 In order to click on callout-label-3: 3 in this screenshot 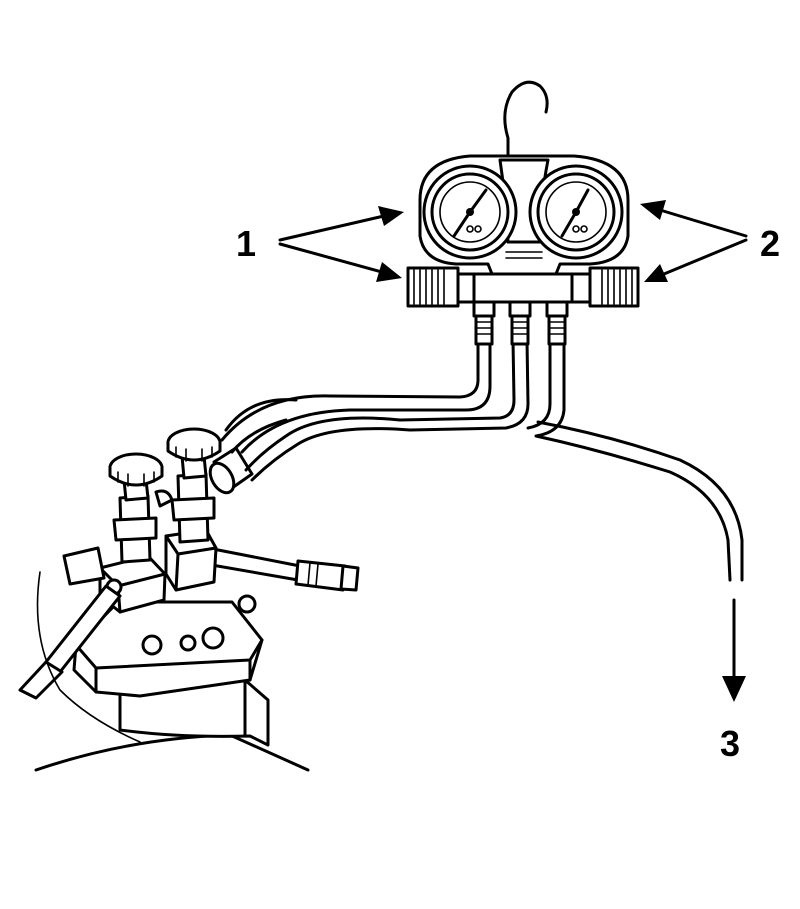, I will do `click(730, 743)`.